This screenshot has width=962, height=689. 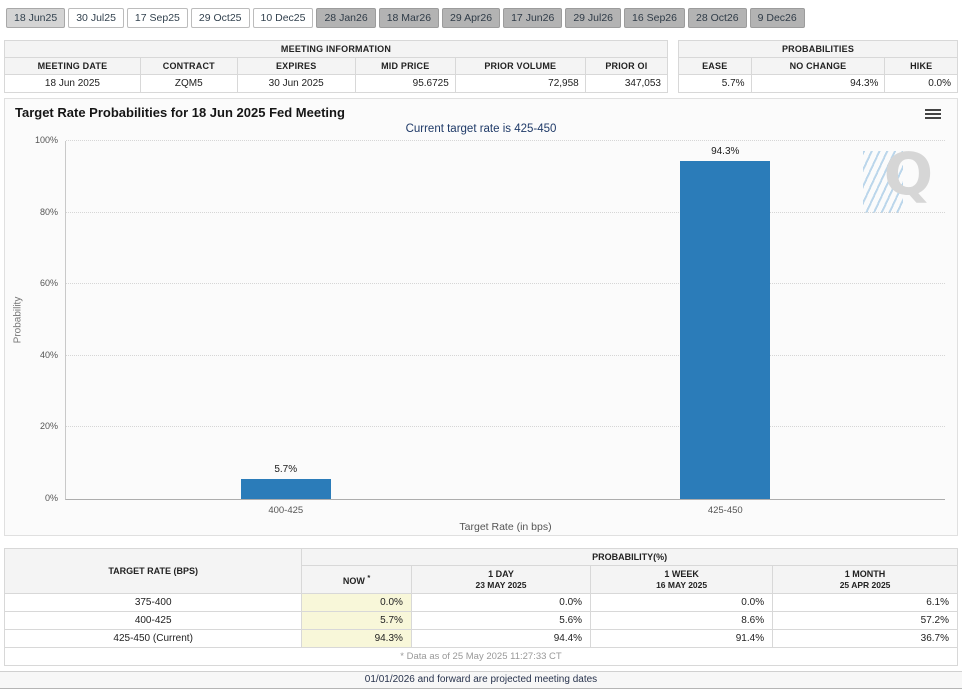 What do you see at coordinates (369, 577) in the screenshot?
I see `now-asterisk: *` at bounding box center [369, 577].